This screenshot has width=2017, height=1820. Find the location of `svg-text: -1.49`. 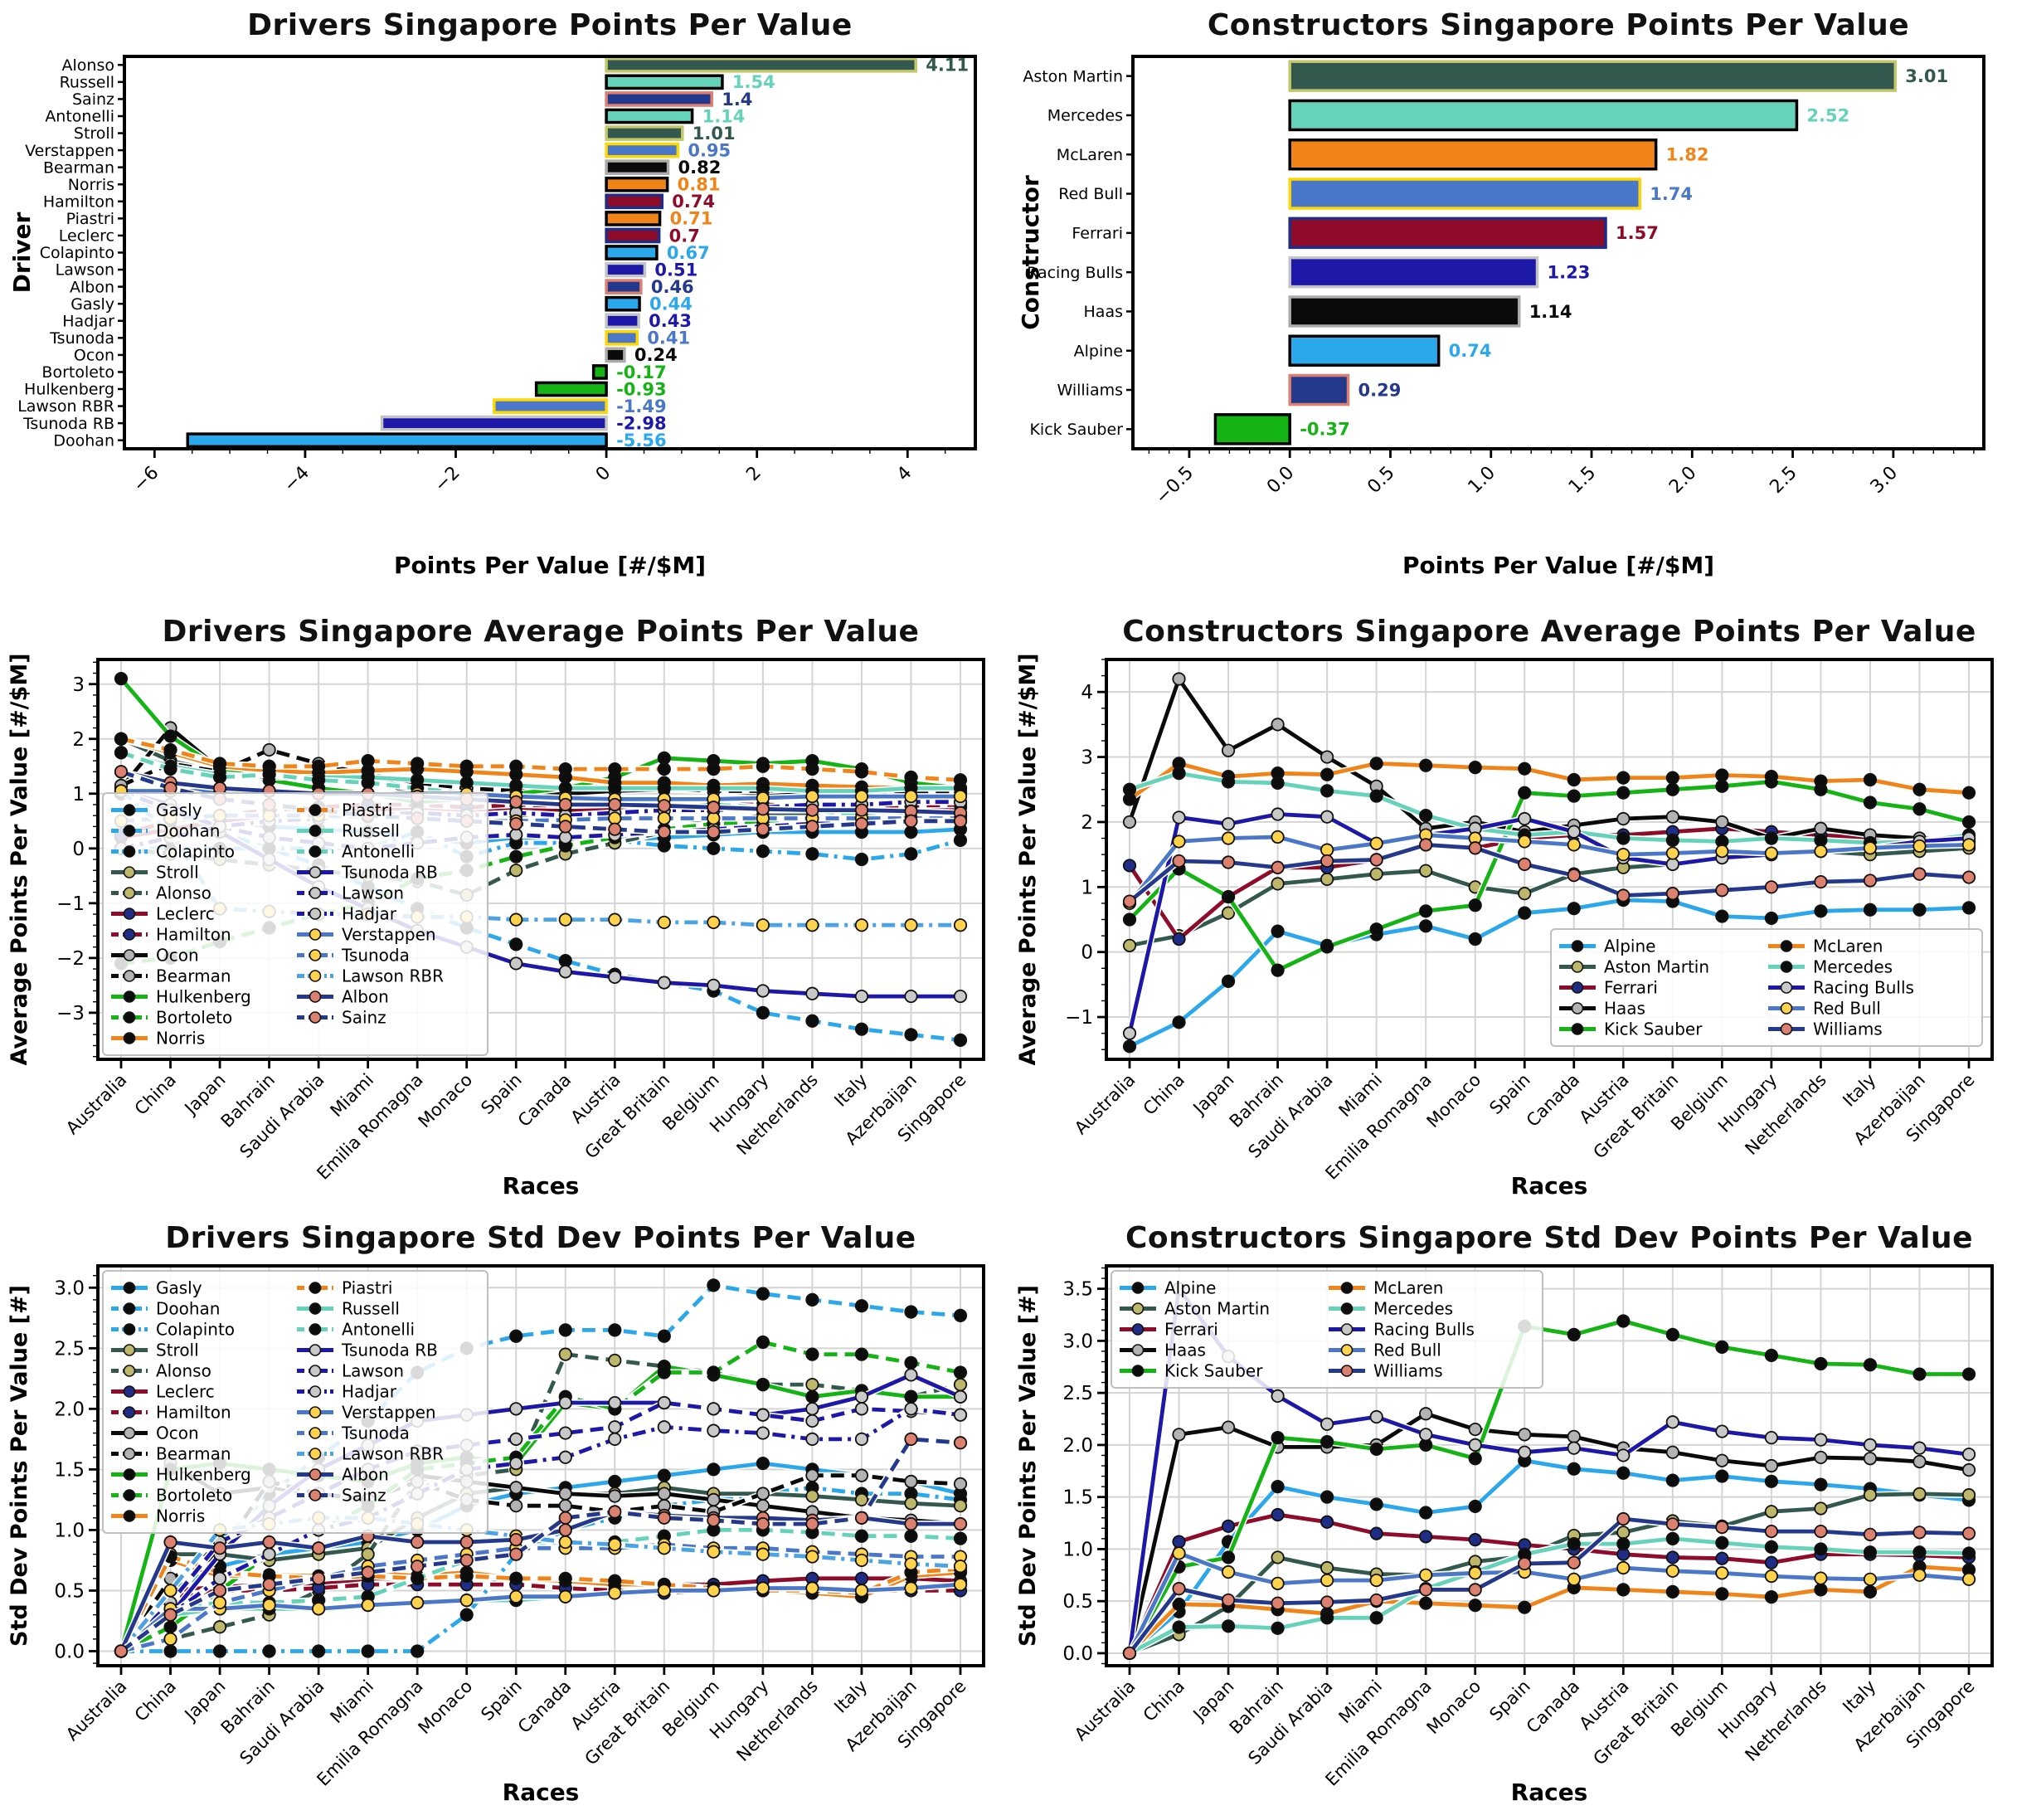

svg-text: -1.49 is located at coordinates (642, 406).